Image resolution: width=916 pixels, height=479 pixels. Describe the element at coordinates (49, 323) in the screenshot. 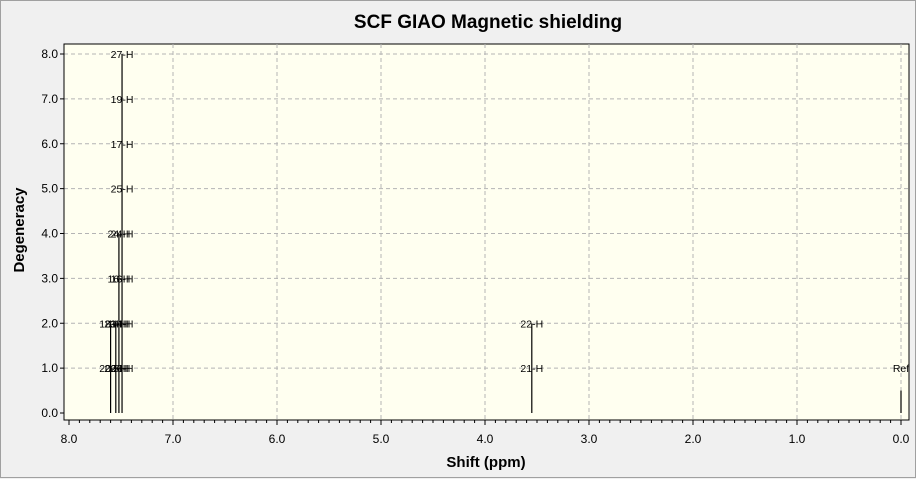

I see `y-tick-label: 2.0` at that location.